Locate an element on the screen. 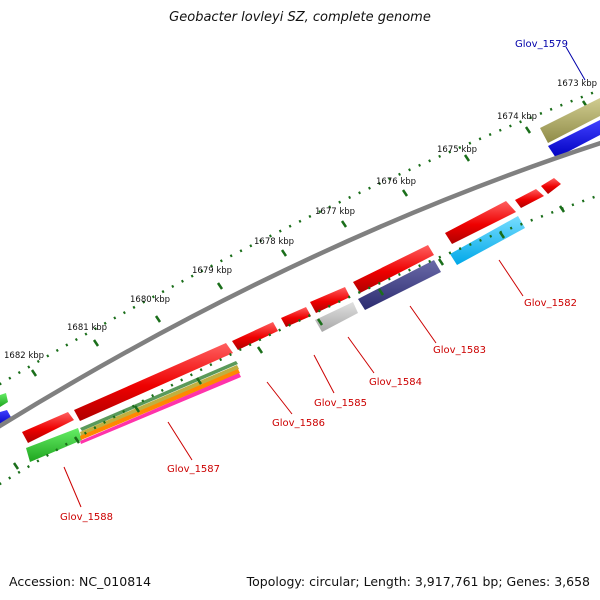  gene-green-edge is located at coordinates (4, 400).